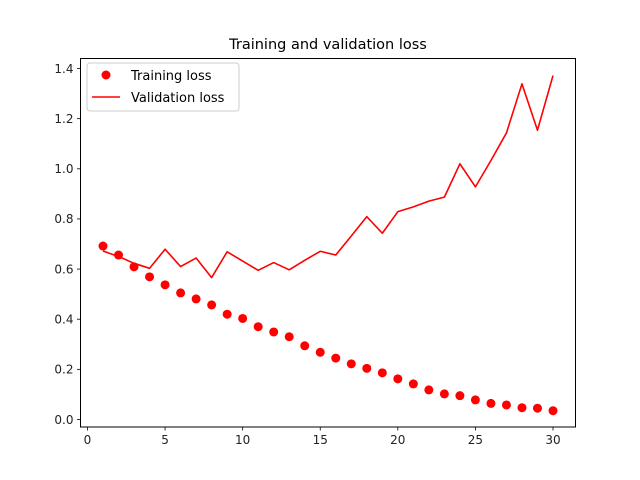 Image resolution: width=640 pixels, height=480 pixels. What do you see at coordinates (171, 76) in the screenshot?
I see `legend-label-training-loss: Training loss` at bounding box center [171, 76].